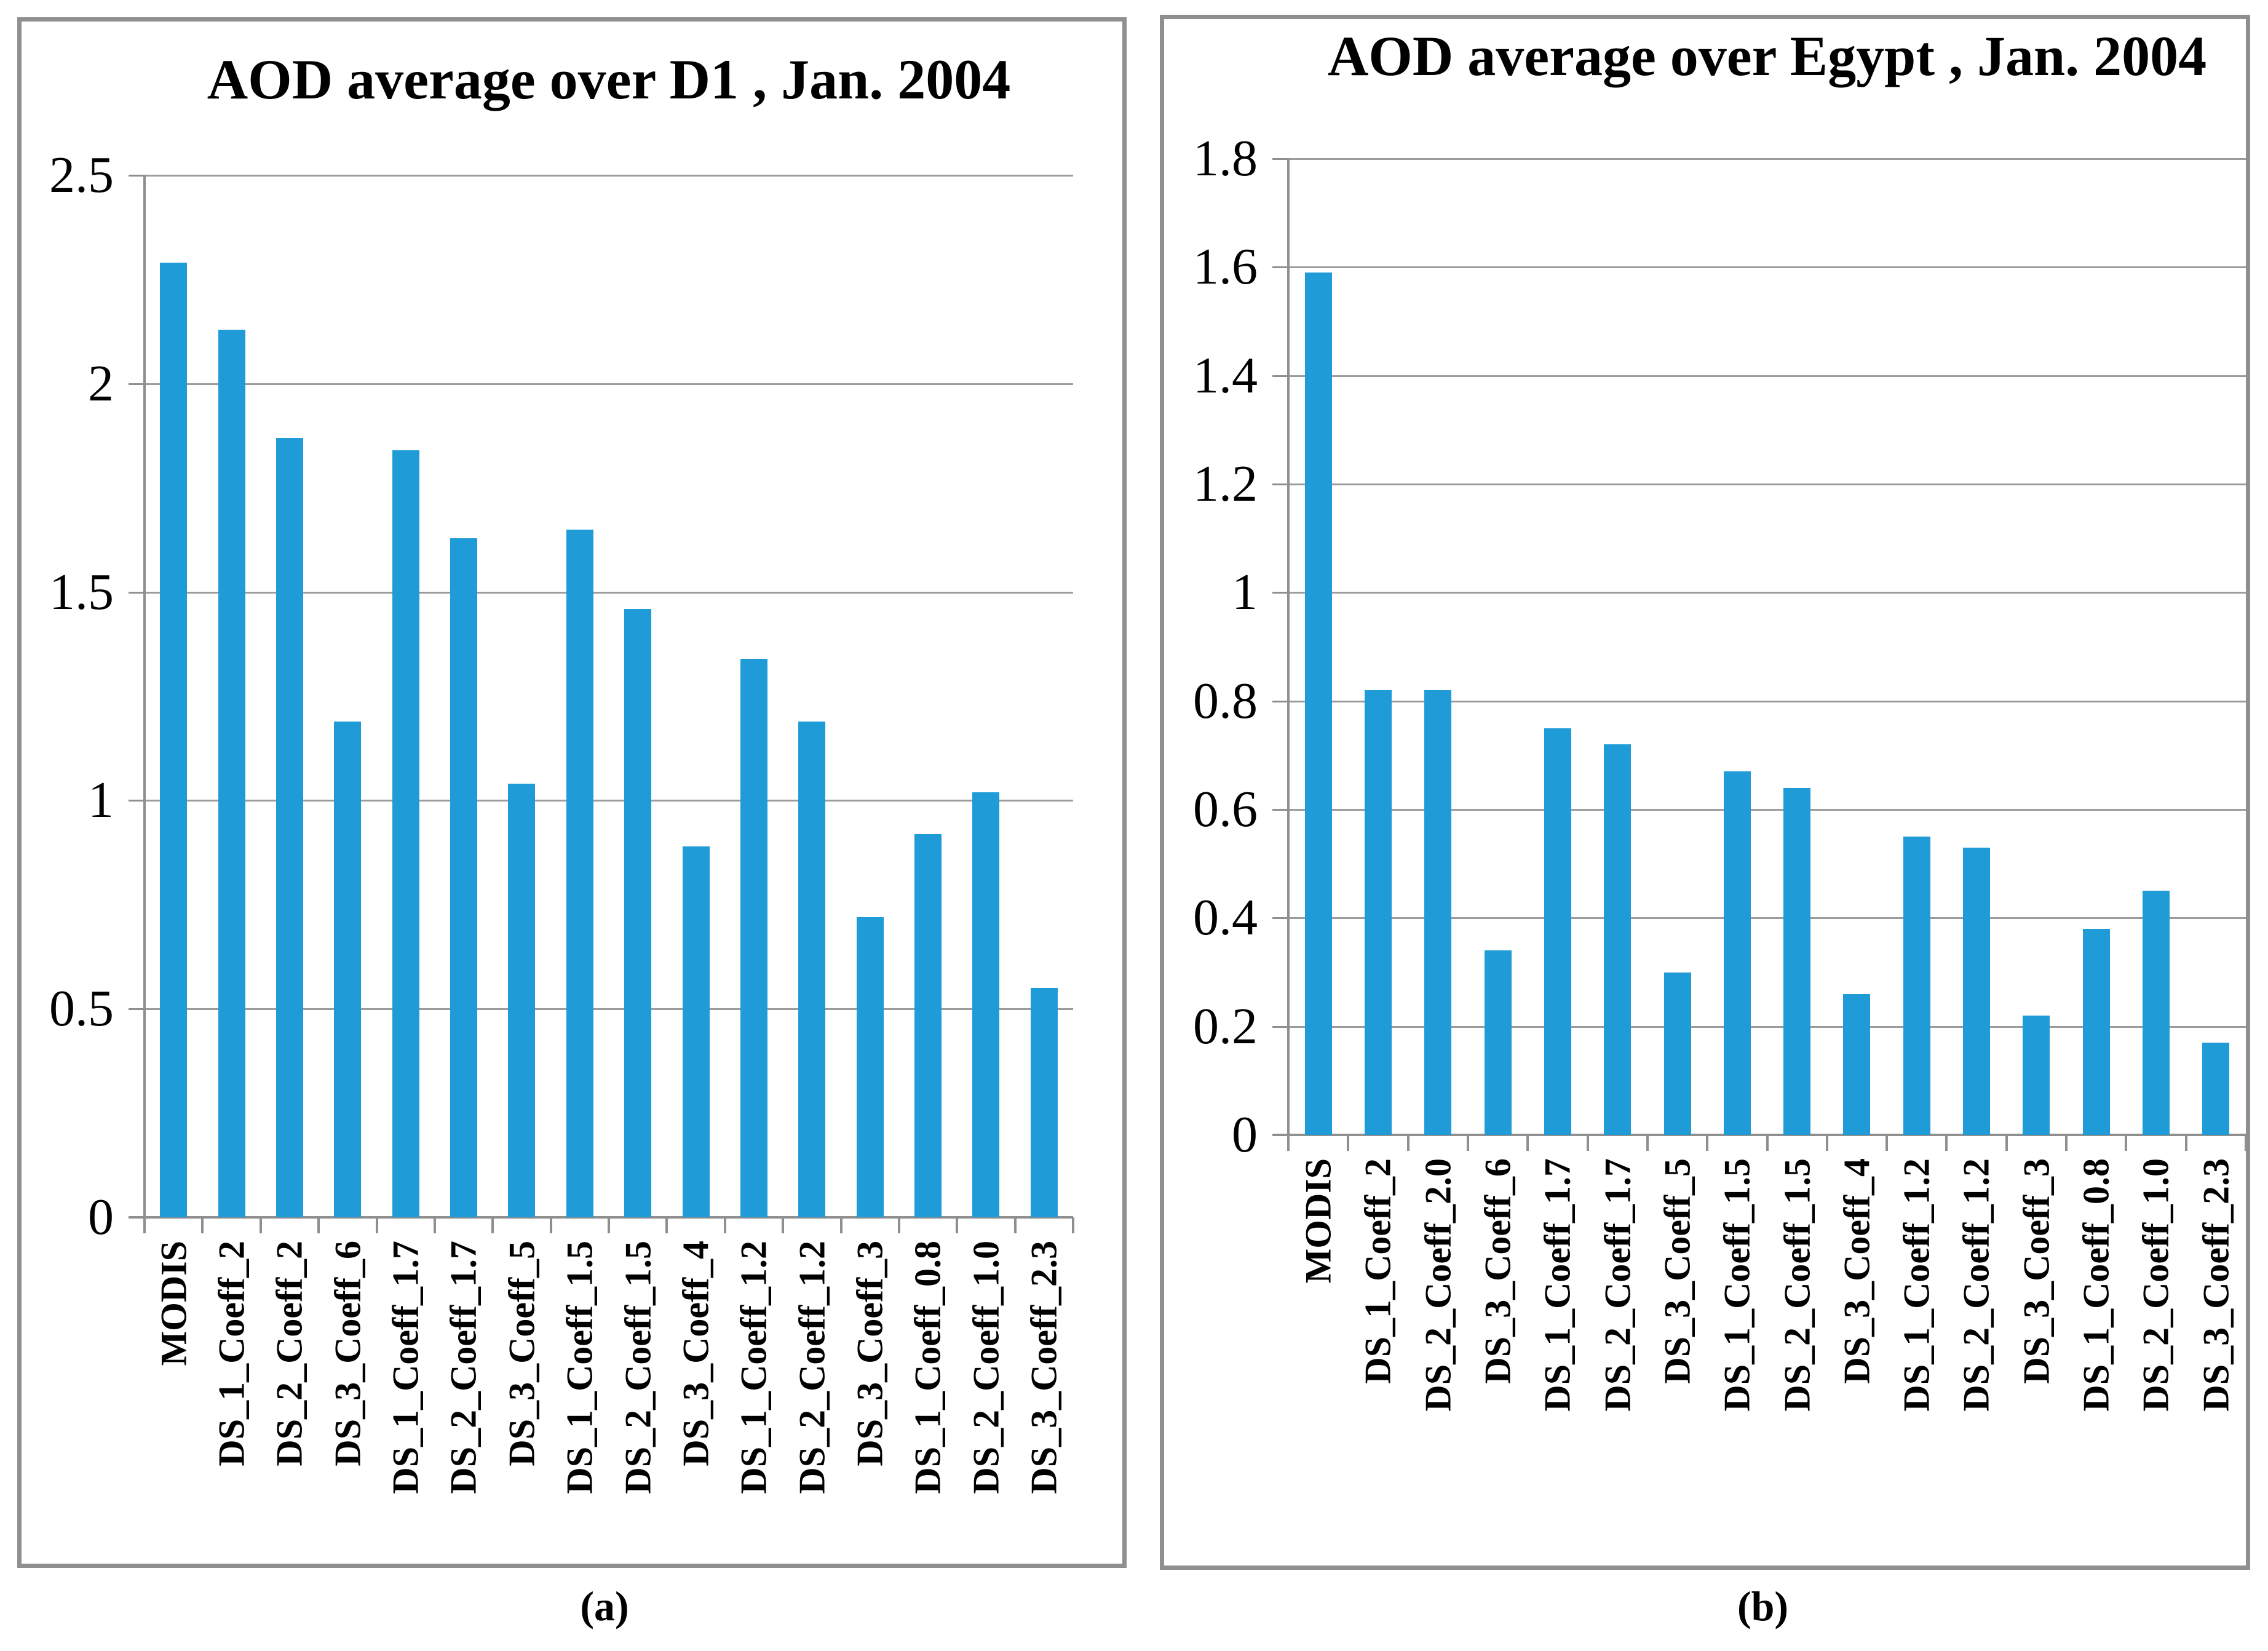  What do you see at coordinates (604, 1606) in the screenshot?
I see `subfigure-caption-a: (a)` at bounding box center [604, 1606].